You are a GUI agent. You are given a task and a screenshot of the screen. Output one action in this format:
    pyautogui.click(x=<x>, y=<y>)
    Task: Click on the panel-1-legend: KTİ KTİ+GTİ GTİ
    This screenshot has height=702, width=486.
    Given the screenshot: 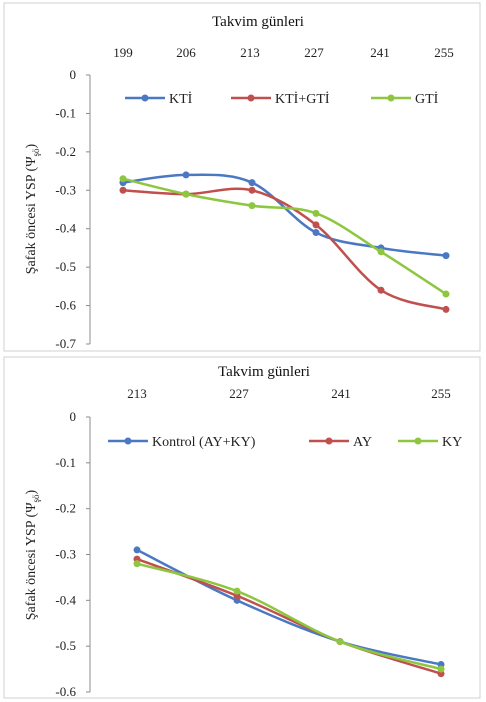 What is the action you would take?
    pyautogui.click(x=282, y=99)
    